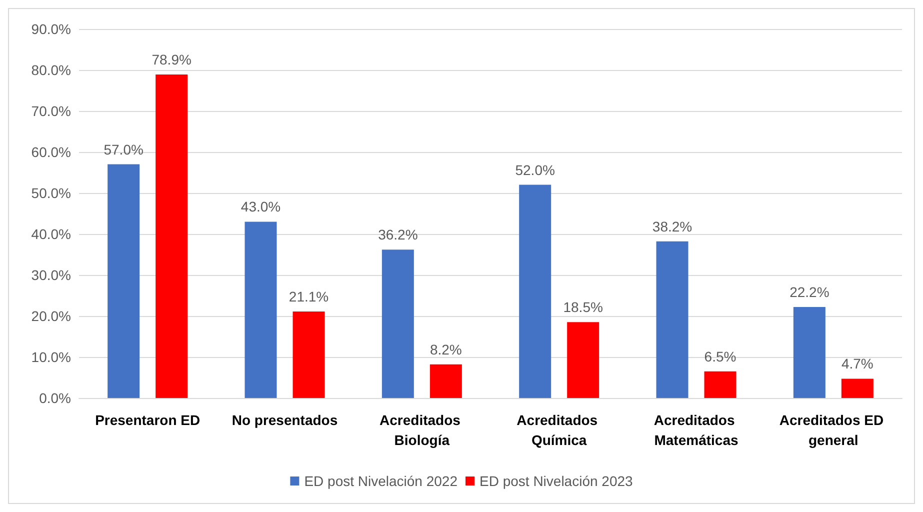 The height and width of the screenshot is (512, 923). I want to click on x-tick-label: Presentaron ED, so click(147, 420).